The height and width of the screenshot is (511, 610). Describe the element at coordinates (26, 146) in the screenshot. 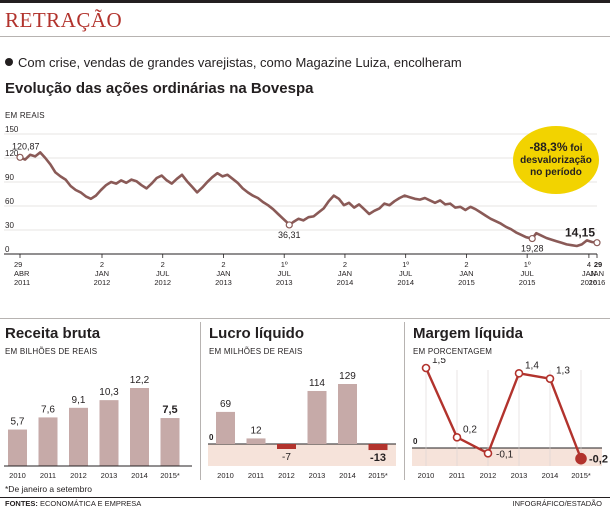

I see `annotation-label: 120,87` at that location.